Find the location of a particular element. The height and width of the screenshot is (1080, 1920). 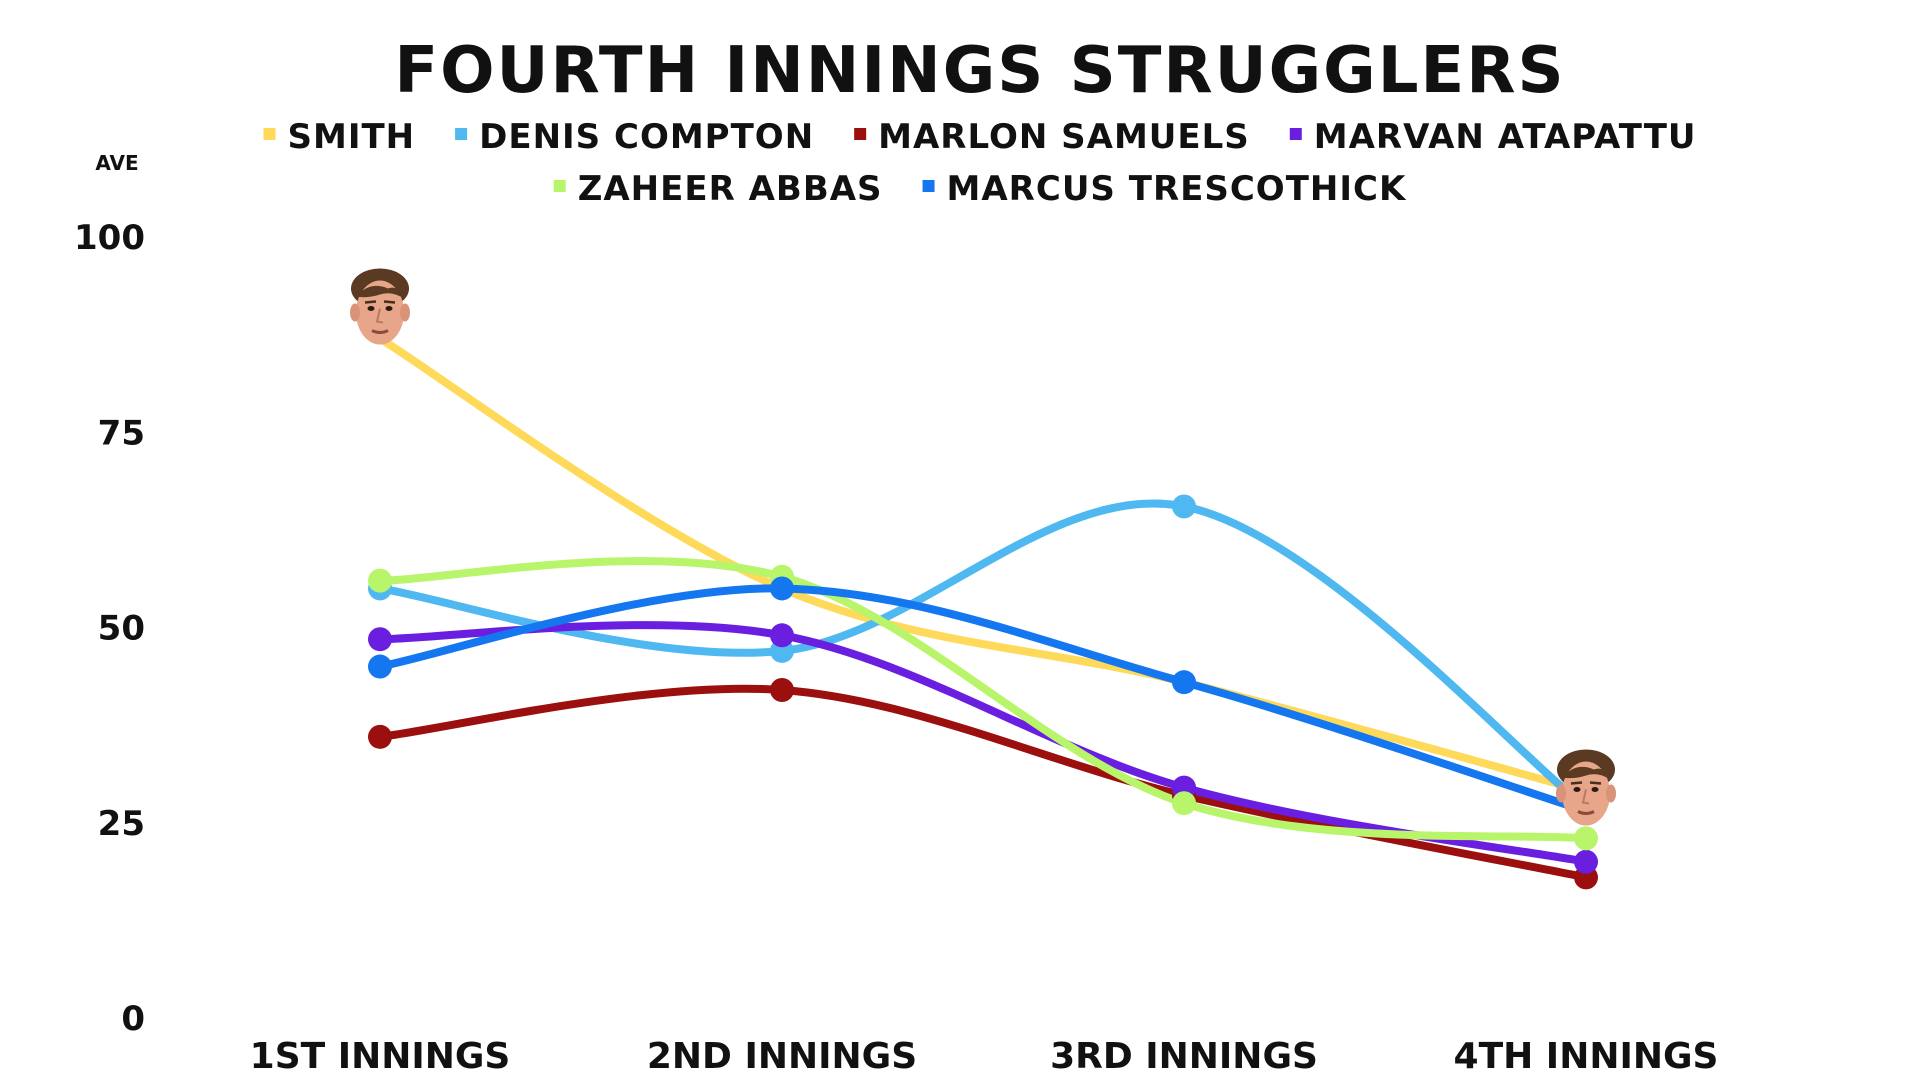

legend-item: DENIS COMPTON is located at coordinates (634, 137).